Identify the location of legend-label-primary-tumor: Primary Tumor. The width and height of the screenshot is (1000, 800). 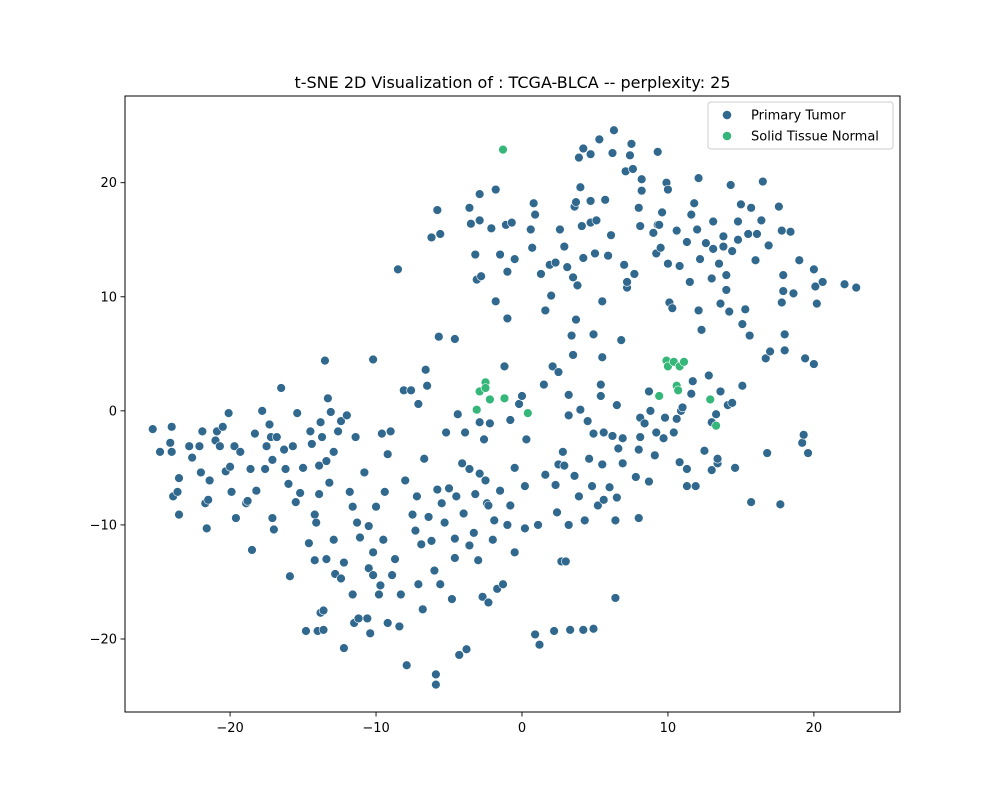
(798, 116).